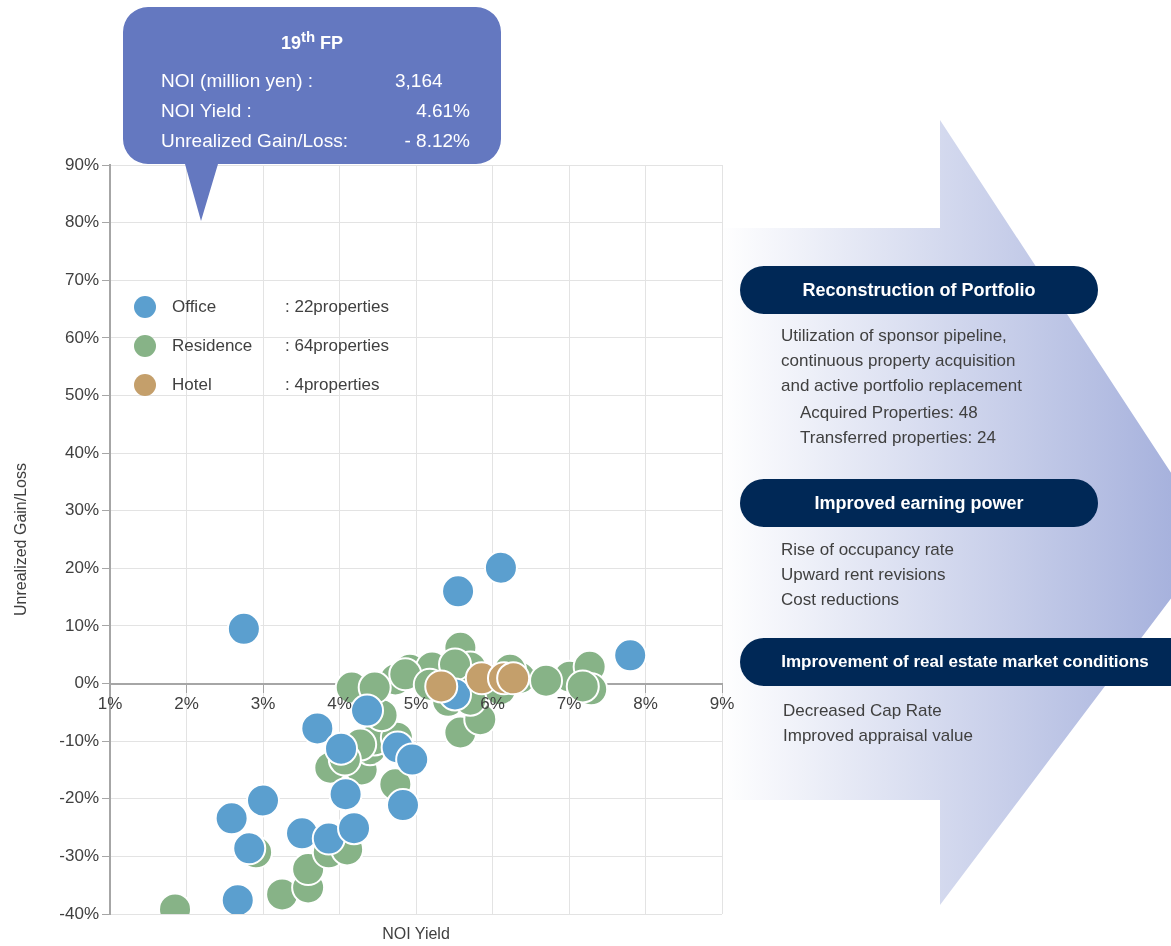 This screenshot has height=946, width=1171. Describe the element at coordinates (192, 384) in the screenshot. I see `legend-label: Hotel` at that location.